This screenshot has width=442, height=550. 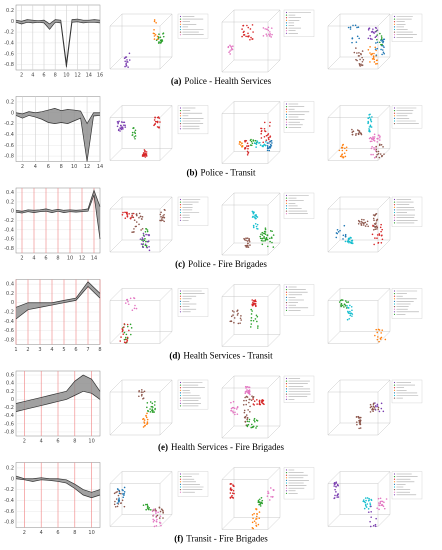 What do you see at coordinates (176, 81) in the screenshot?
I see `caption-label: (a)` at bounding box center [176, 81].